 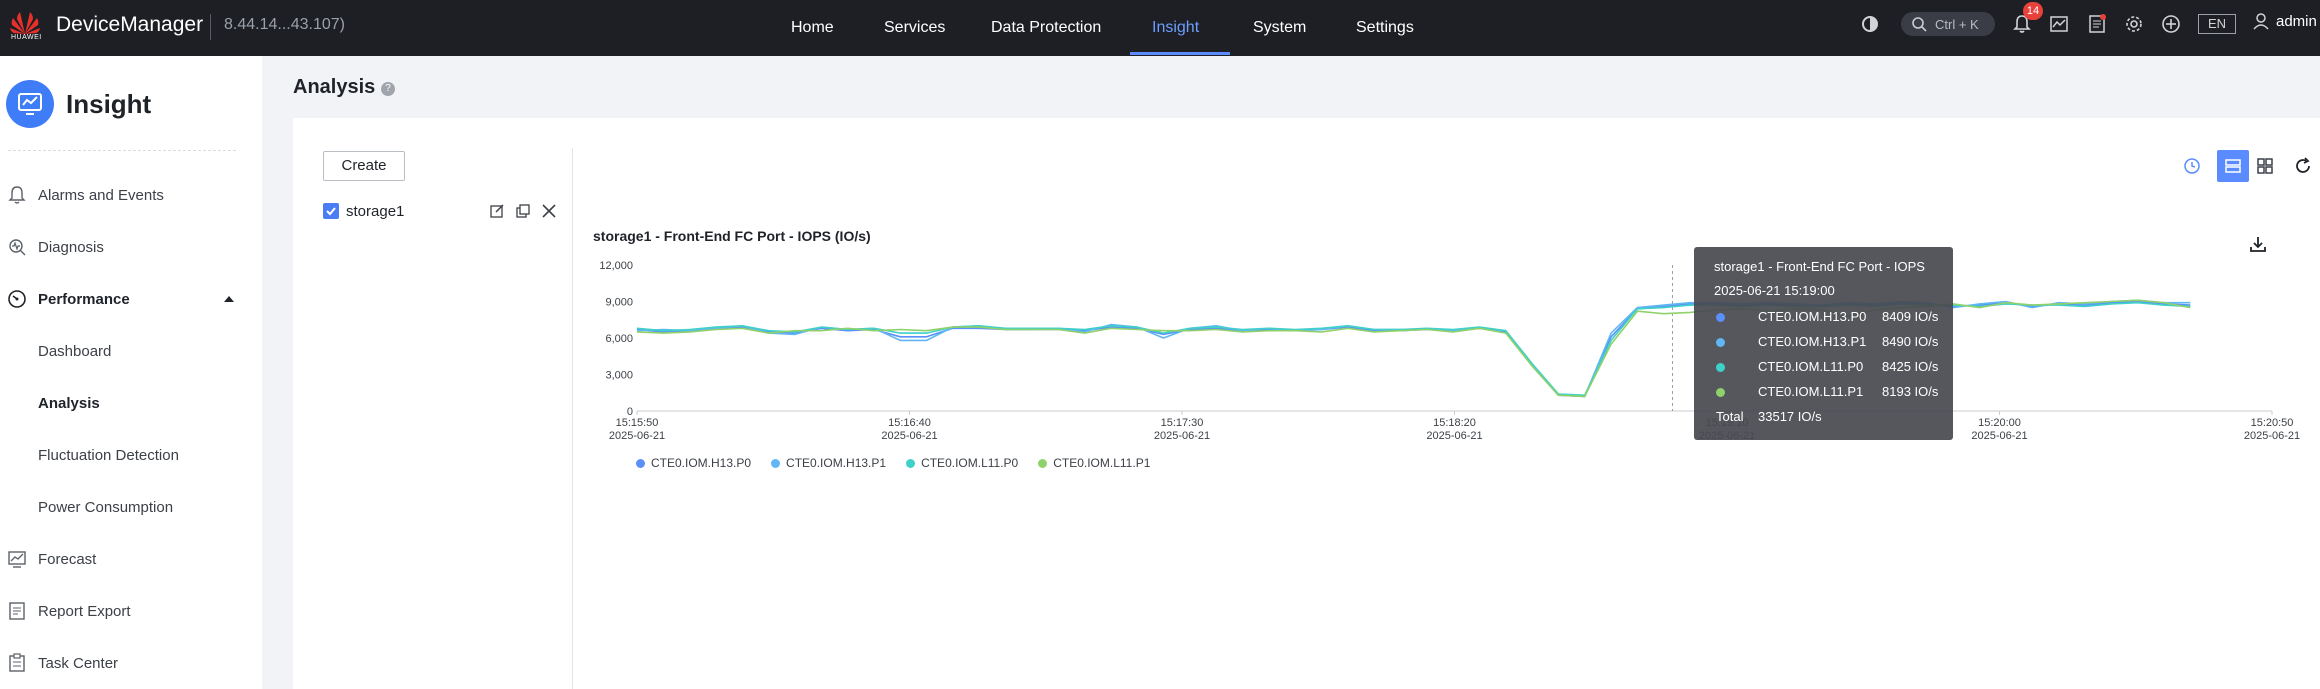 I want to click on alarm-count-badge: 14, so click(x=2033, y=11).